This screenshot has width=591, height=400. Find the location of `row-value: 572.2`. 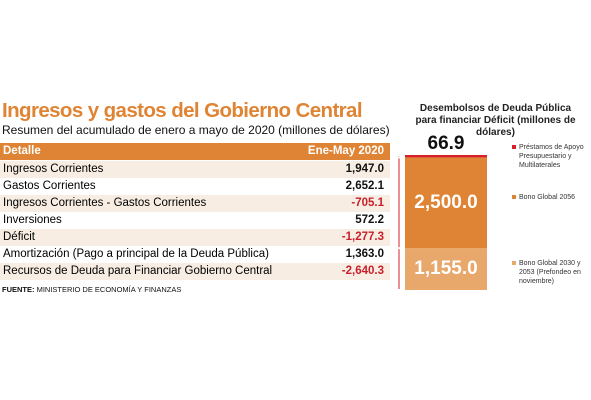

row-value: 572.2 is located at coordinates (369, 220).